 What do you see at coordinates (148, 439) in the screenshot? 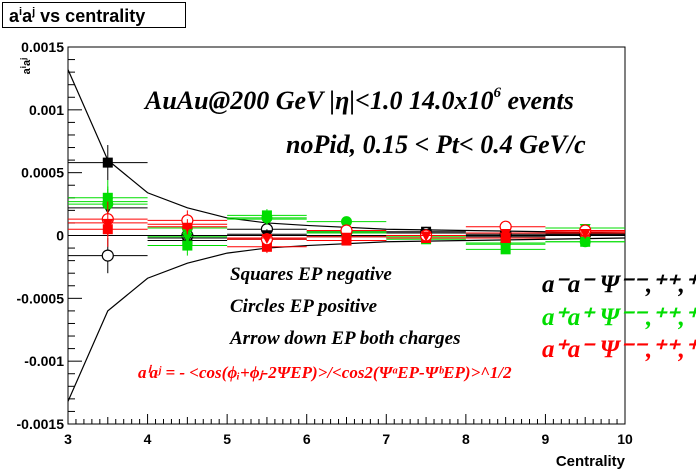
I see `x-tick-label-1: 4` at bounding box center [148, 439].